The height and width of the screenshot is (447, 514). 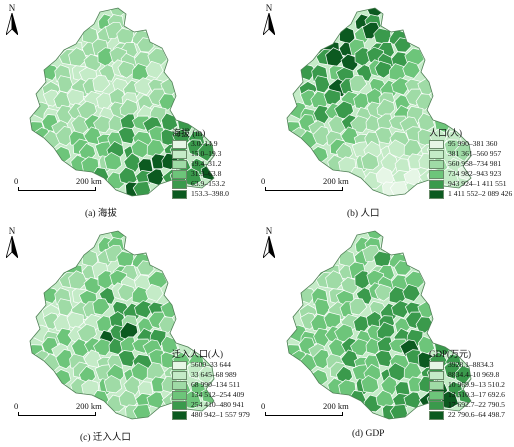 I want to click on legend-label: 153.3–398.0, so click(x=210, y=193).